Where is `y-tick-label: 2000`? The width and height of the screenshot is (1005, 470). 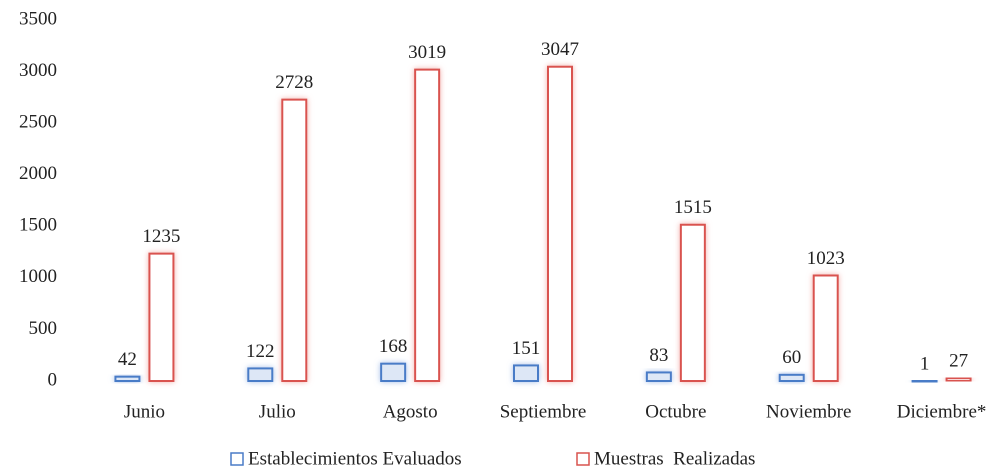 y-tick-label: 2000 is located at coordinates (38, 173).